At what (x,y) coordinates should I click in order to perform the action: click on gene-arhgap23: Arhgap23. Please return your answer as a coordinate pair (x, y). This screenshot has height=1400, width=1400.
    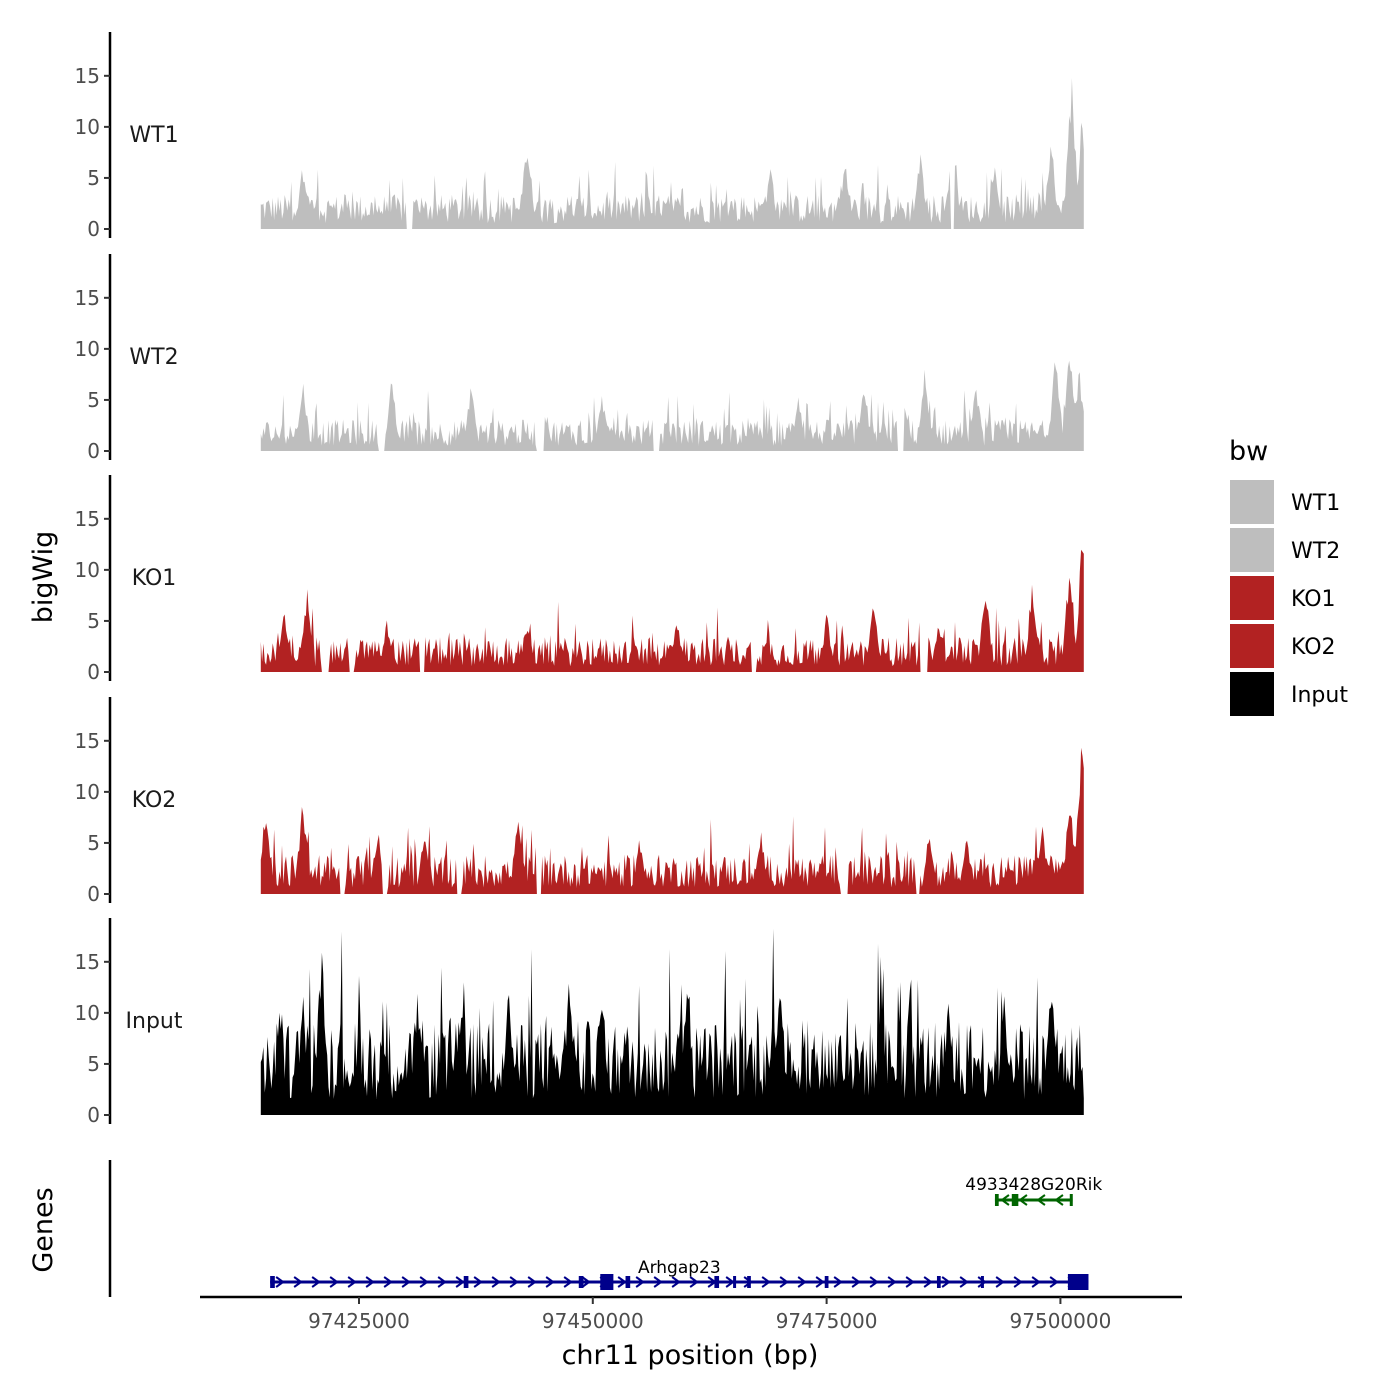
    Looking at the image, I should click on (679, 1274).